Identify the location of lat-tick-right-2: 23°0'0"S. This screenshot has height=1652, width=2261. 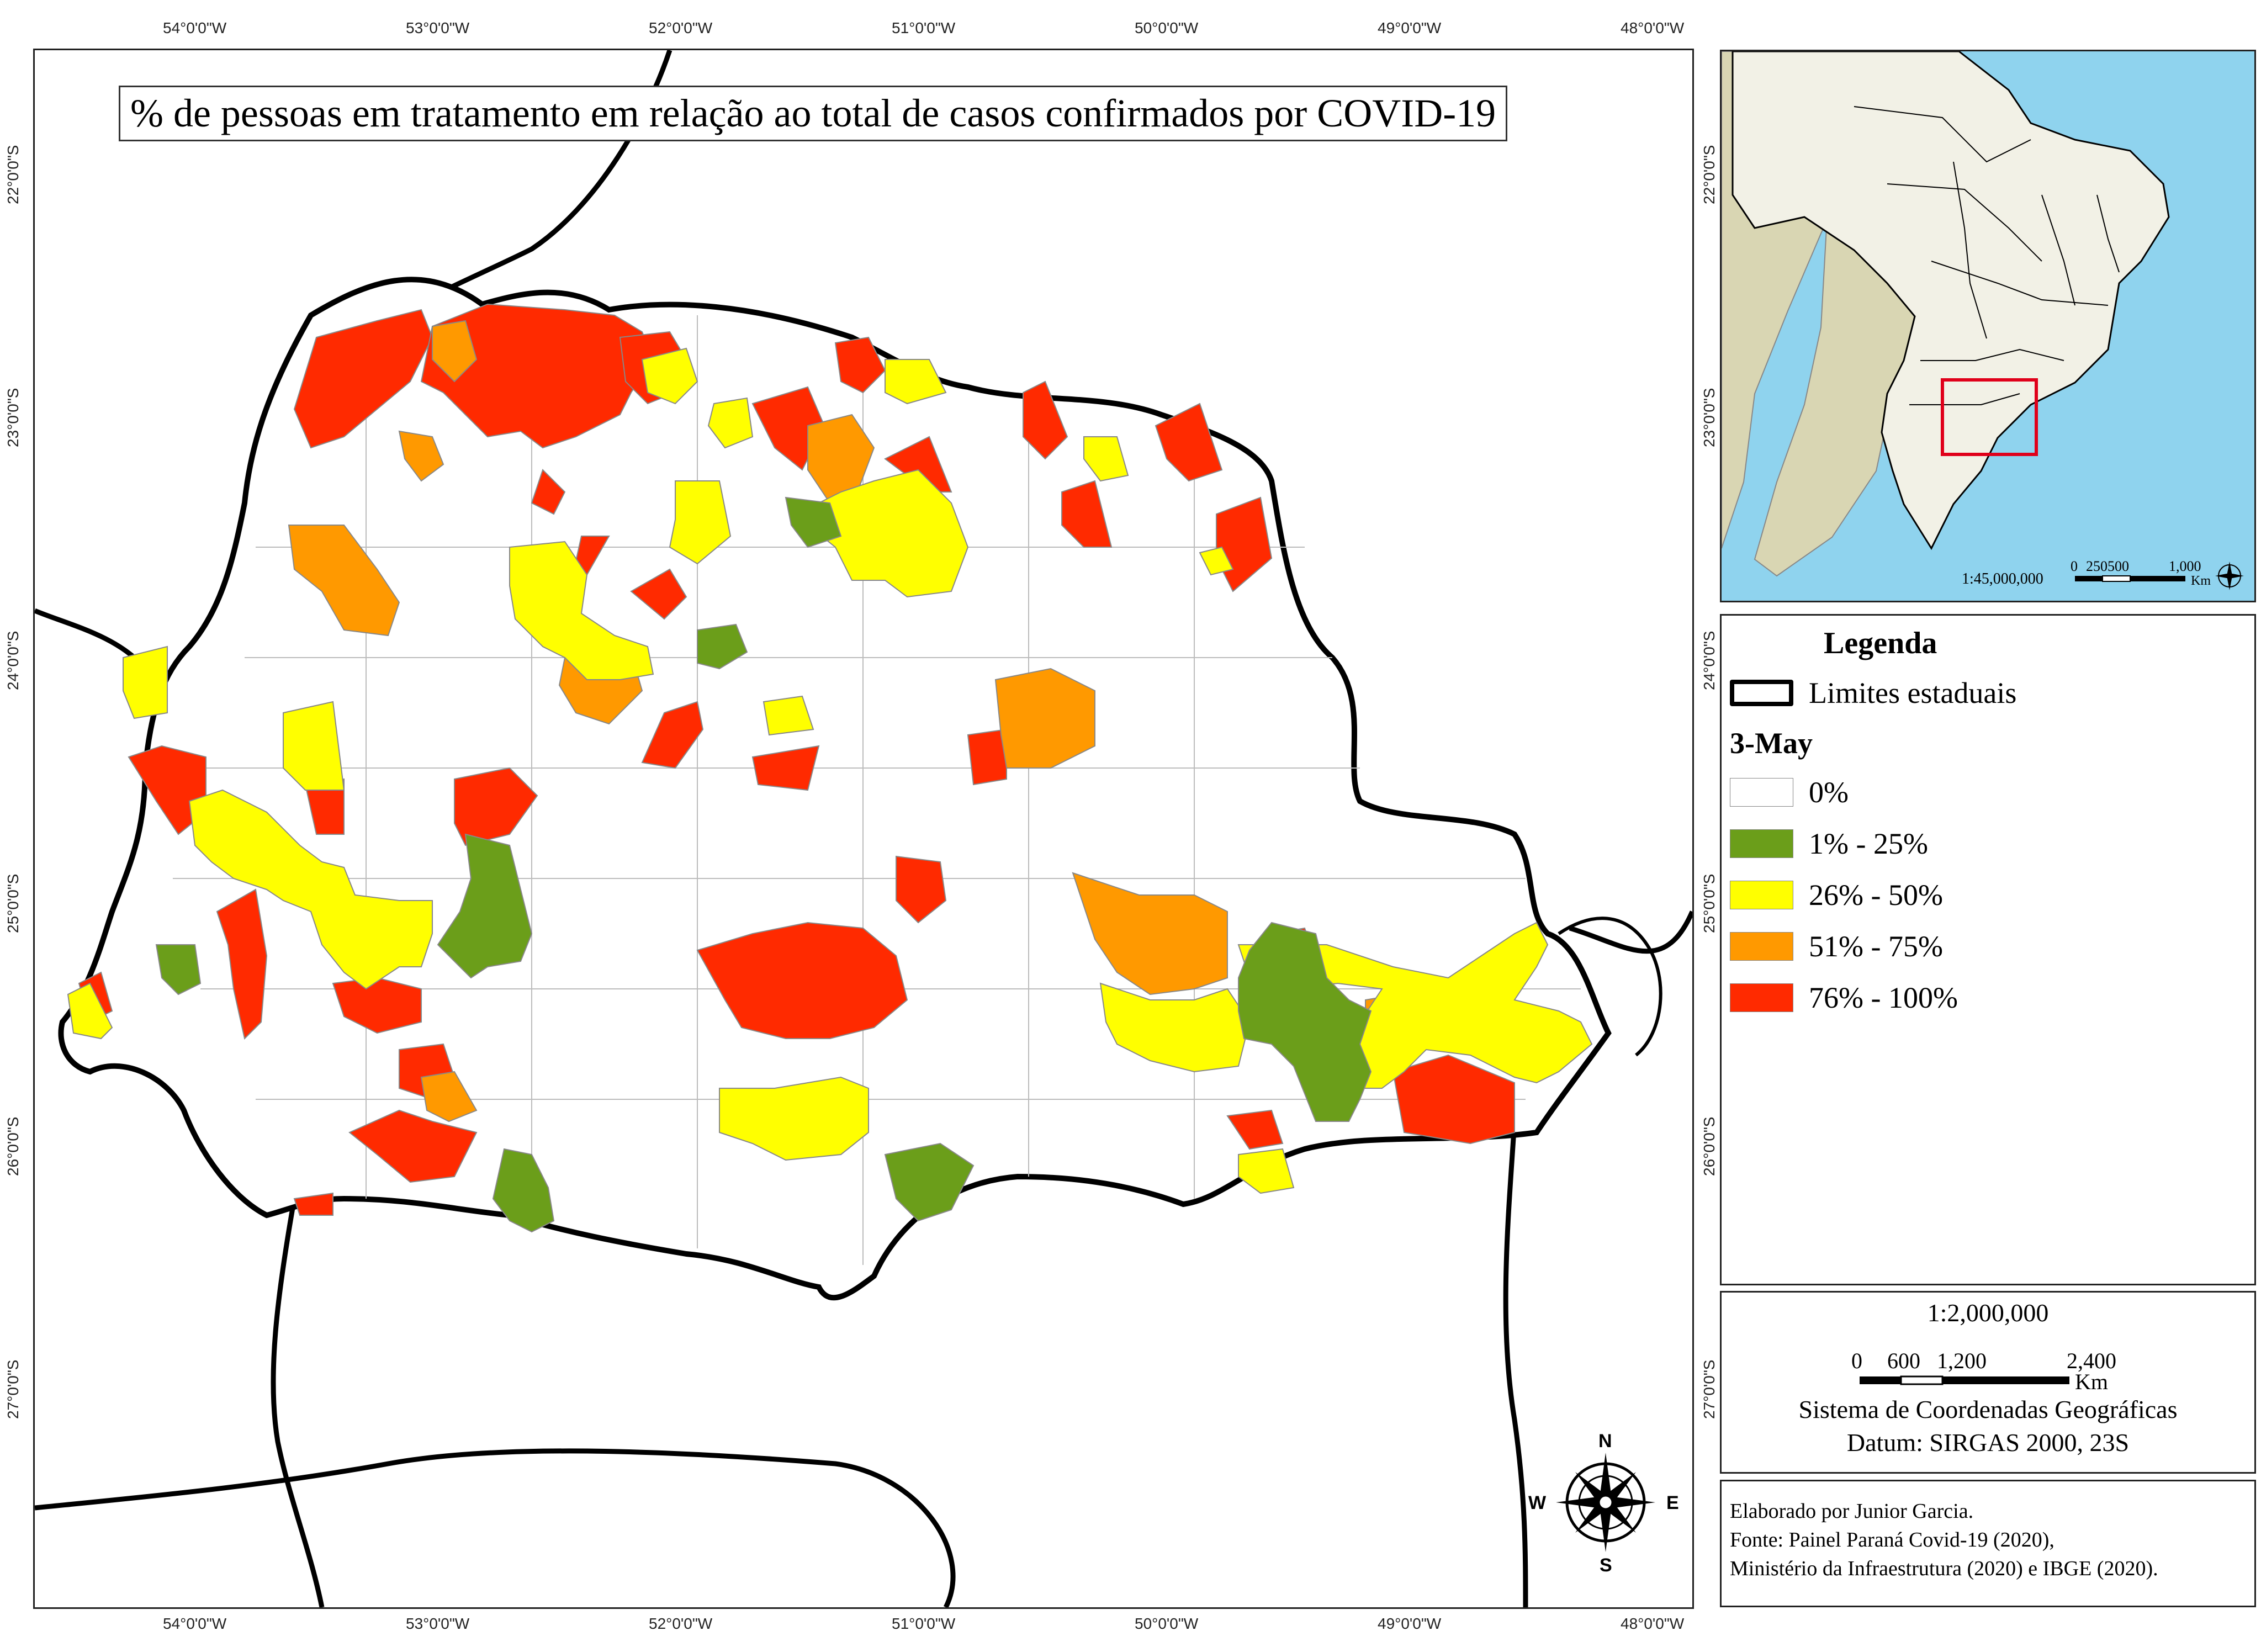
(1710, 417).